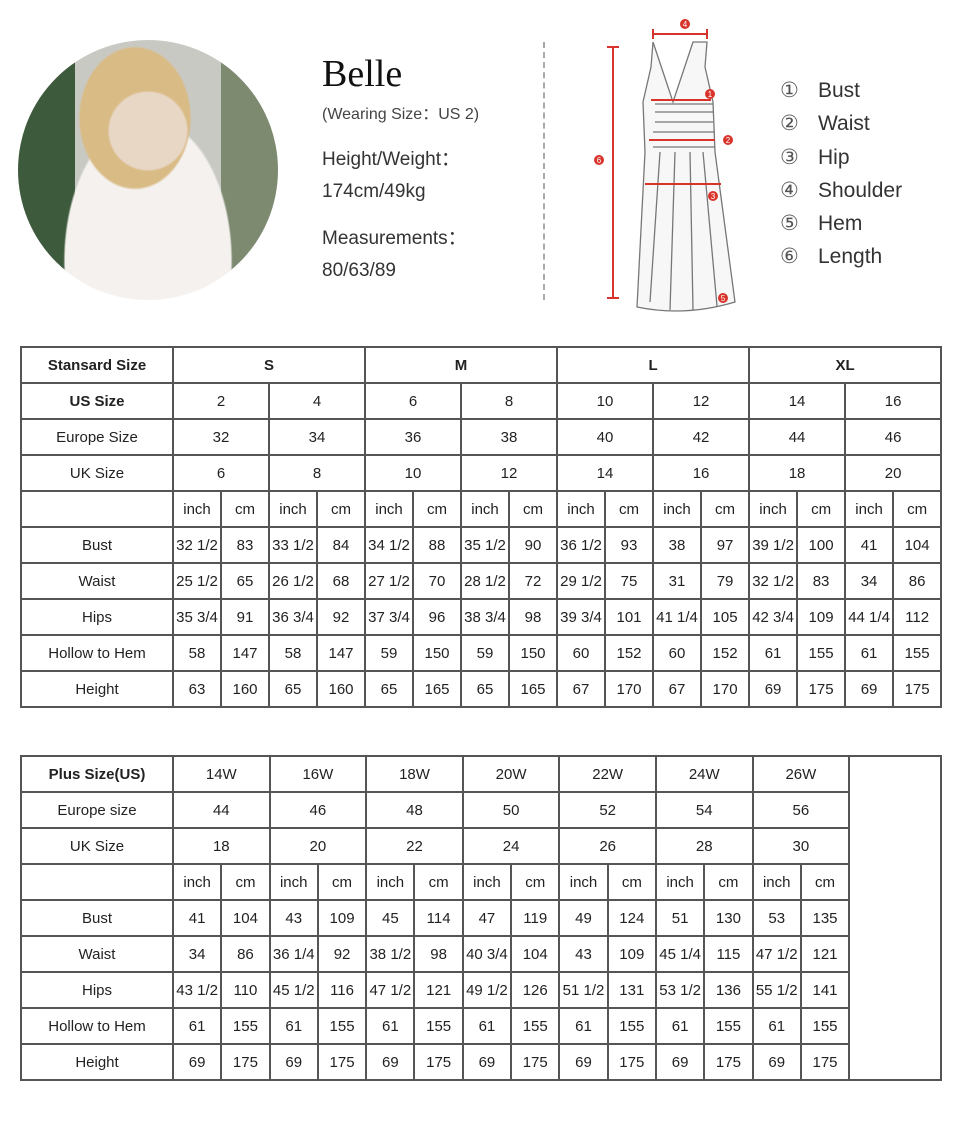 The height and width of the screenshot is (1124, 960). What do you see at coordinates (893, 437) in the screenshot?
I see `table-cell: 46` at bounding box center [893, 437].